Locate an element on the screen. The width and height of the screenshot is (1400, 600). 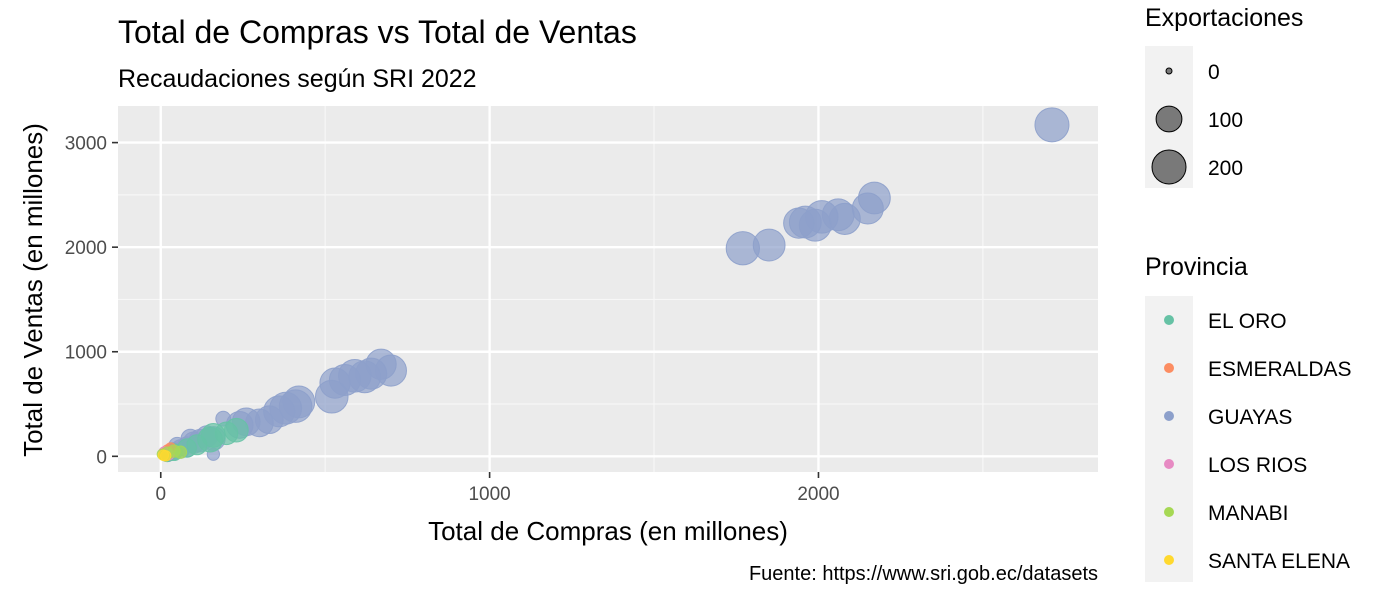
size-legend: 0 100 200 is located at coordinates (1197, 123).